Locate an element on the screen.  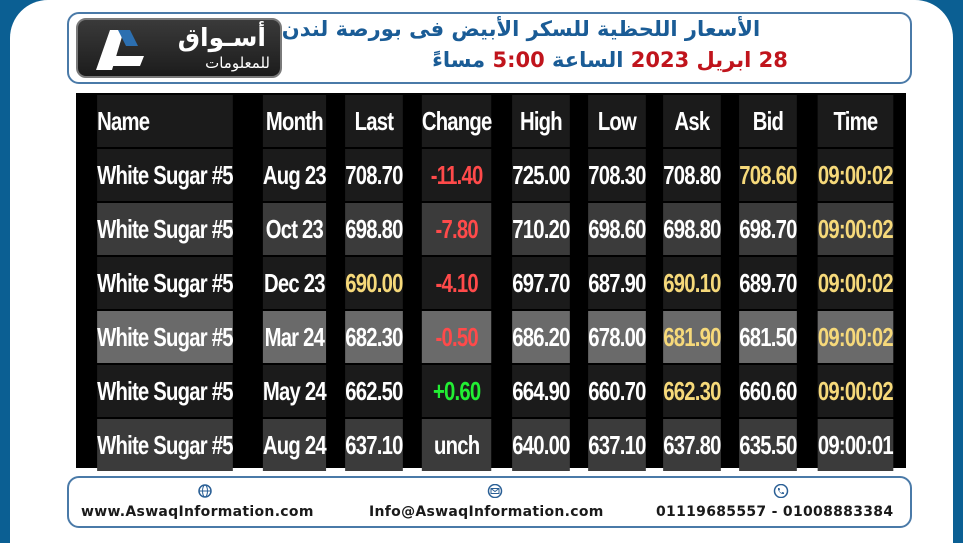
cell-low: 708.30 is located at coordinates (616, 175).